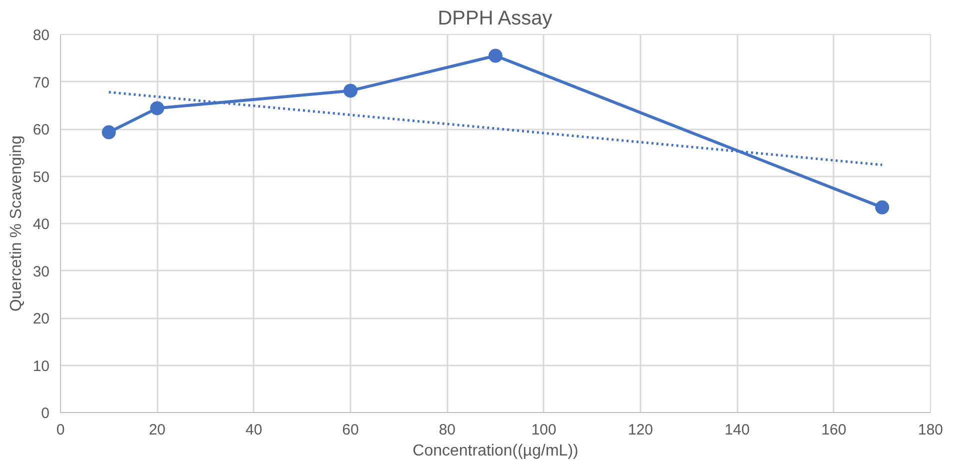 The width and height of the screenshot is (975, 469). I want to click on y-tick-label: 10, so click(41, 366).